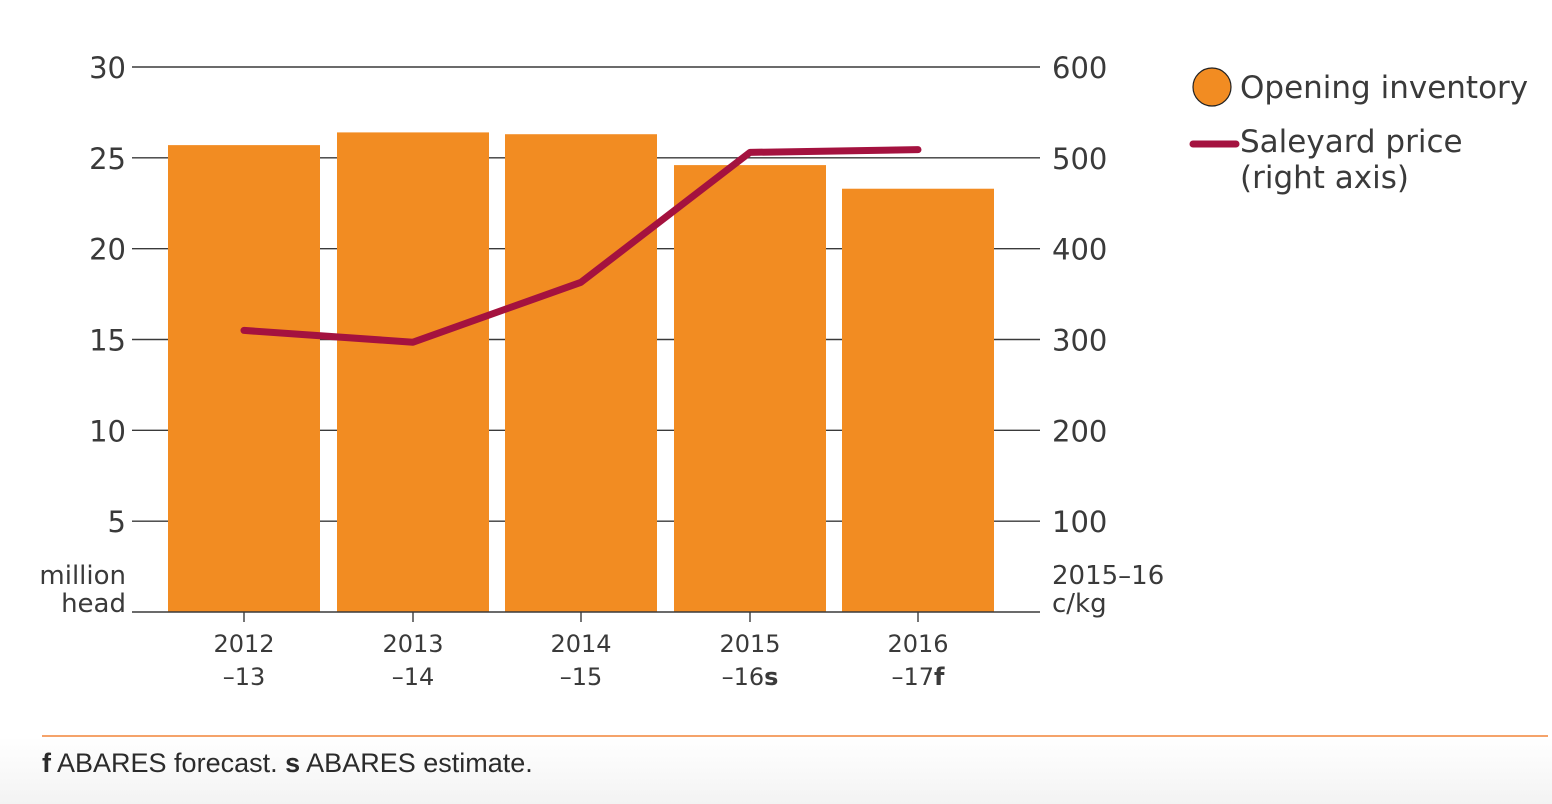 This screenshot has width=1552, height=804. Describe the element at coordinates (749, 644) in the screenshot. I see `category-label-year: 2015` at that location.